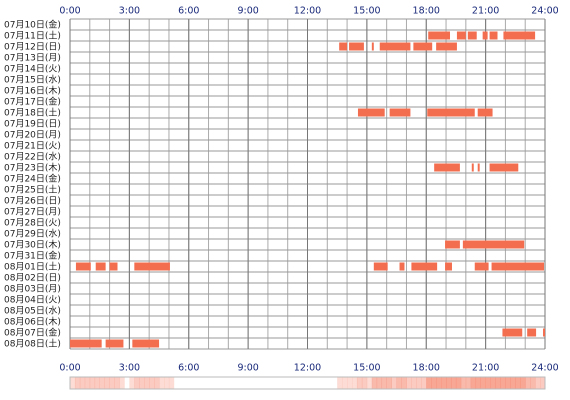  Describe the element at coordinates (32, 124) in the screenshot. I see `row-label: 07月19日(日)` at that location.